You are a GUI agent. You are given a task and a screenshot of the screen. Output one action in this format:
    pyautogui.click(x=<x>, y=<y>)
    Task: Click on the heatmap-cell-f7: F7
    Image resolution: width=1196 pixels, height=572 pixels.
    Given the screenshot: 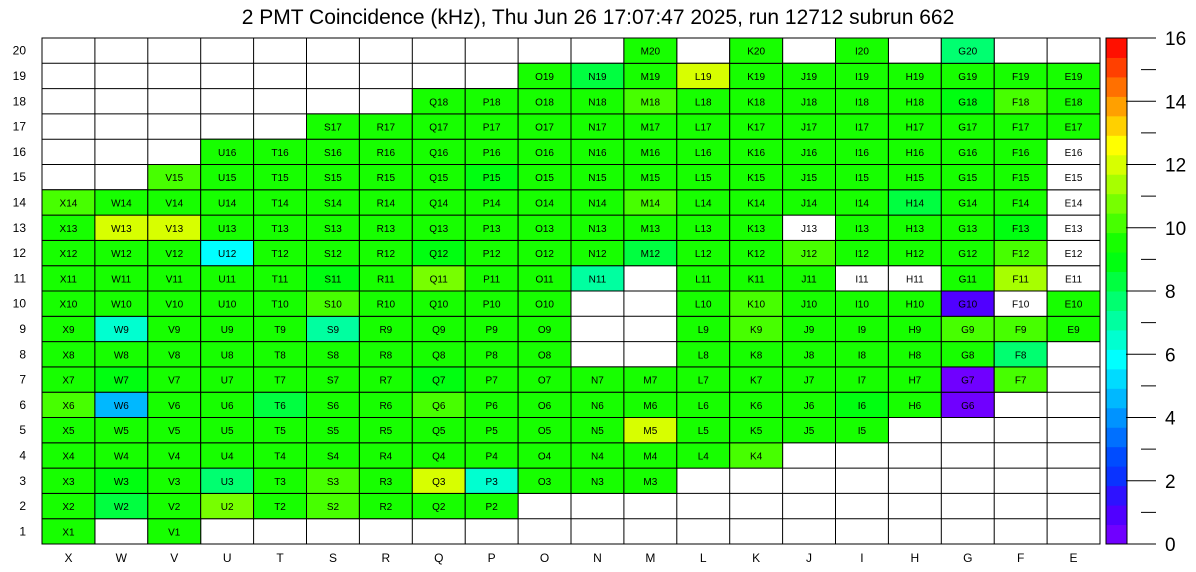 What is the action you would take?
    pyautogui.click(x=1020, y=379)
    